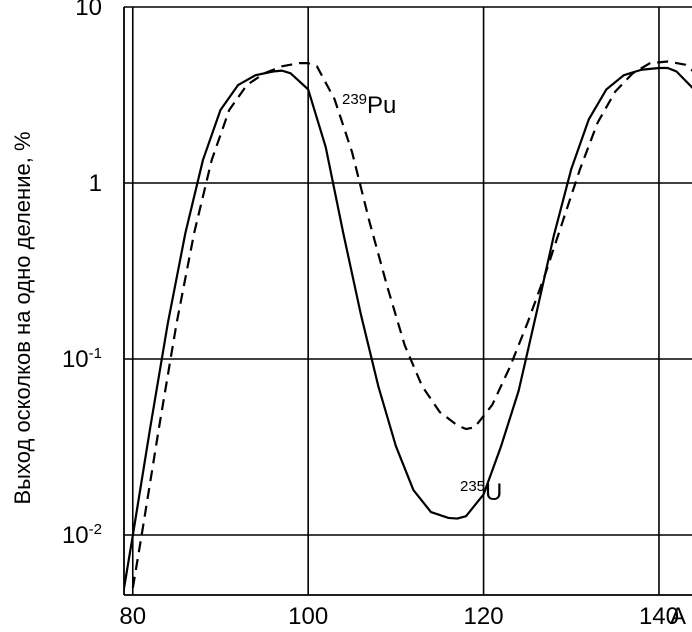 Image resolution: width=692 pixels, height=632 pixels. I want to click on series-label-239pu: 239Pu, so click(369, 105).